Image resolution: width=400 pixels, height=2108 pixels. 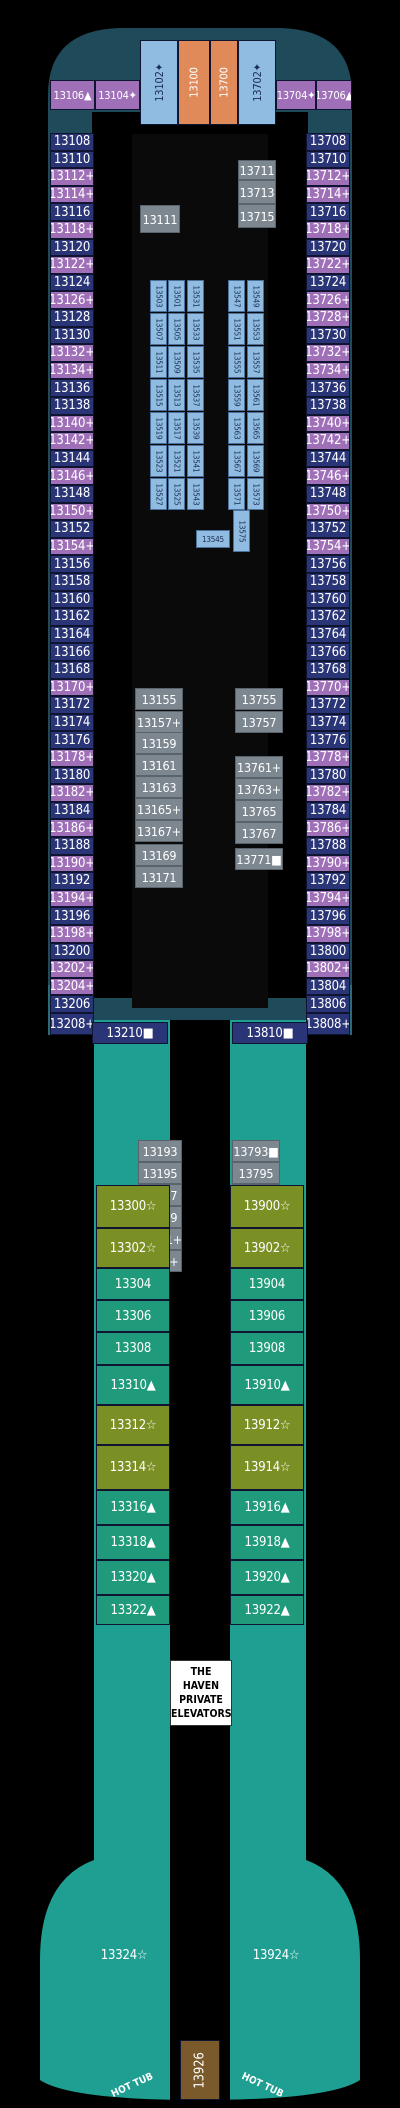 I want to click on starboard-cabin: 13790+, so click(x=328, y=863).